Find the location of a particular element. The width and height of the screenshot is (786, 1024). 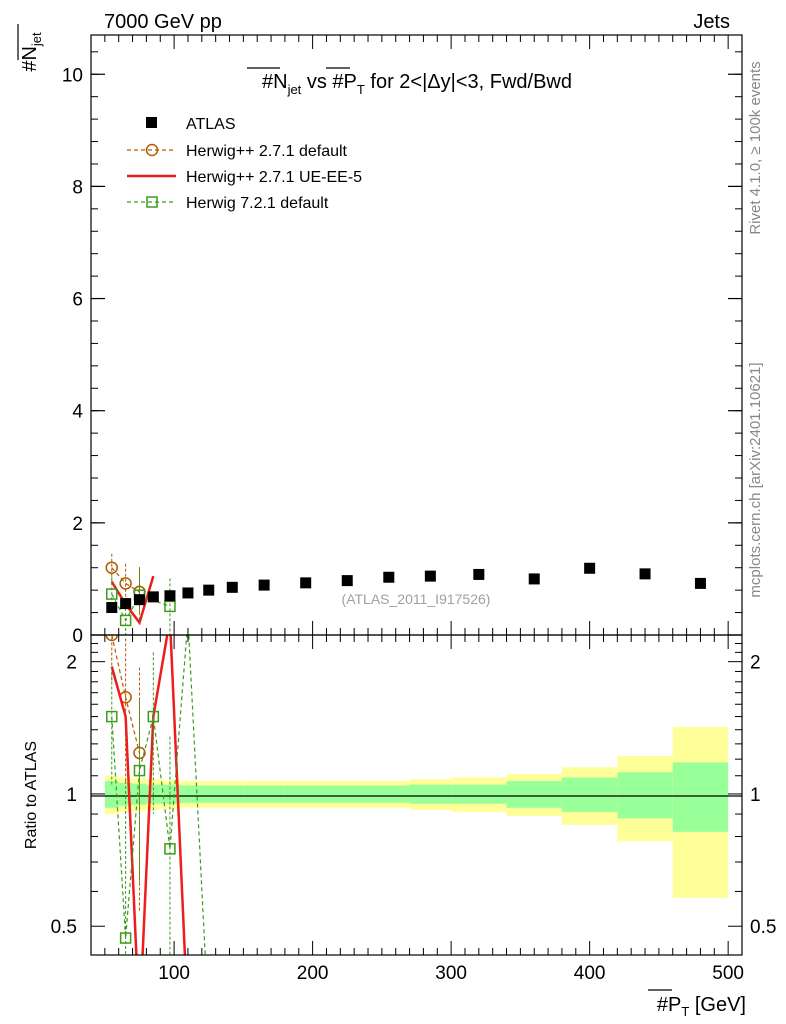

ratio-uncertainty-bands is located at coordinates (416, 812).